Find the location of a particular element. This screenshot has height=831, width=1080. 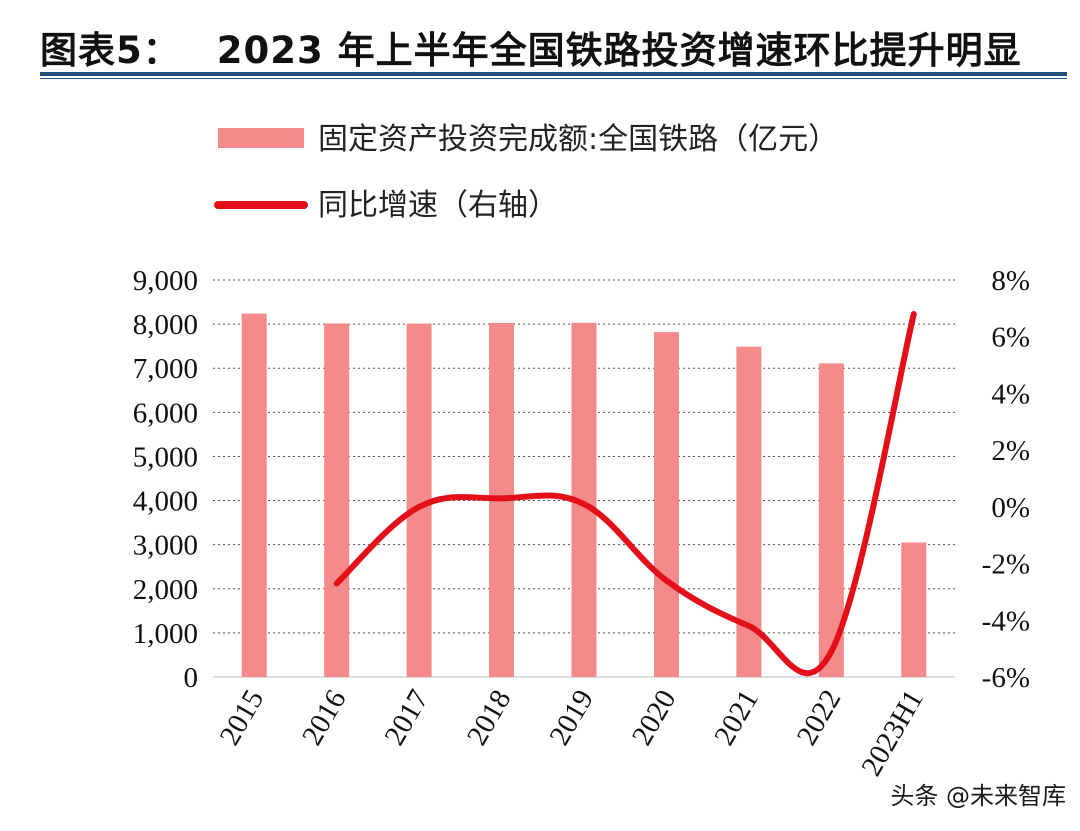

x-tick-label: 2018 is located at coordinates (489, 718).